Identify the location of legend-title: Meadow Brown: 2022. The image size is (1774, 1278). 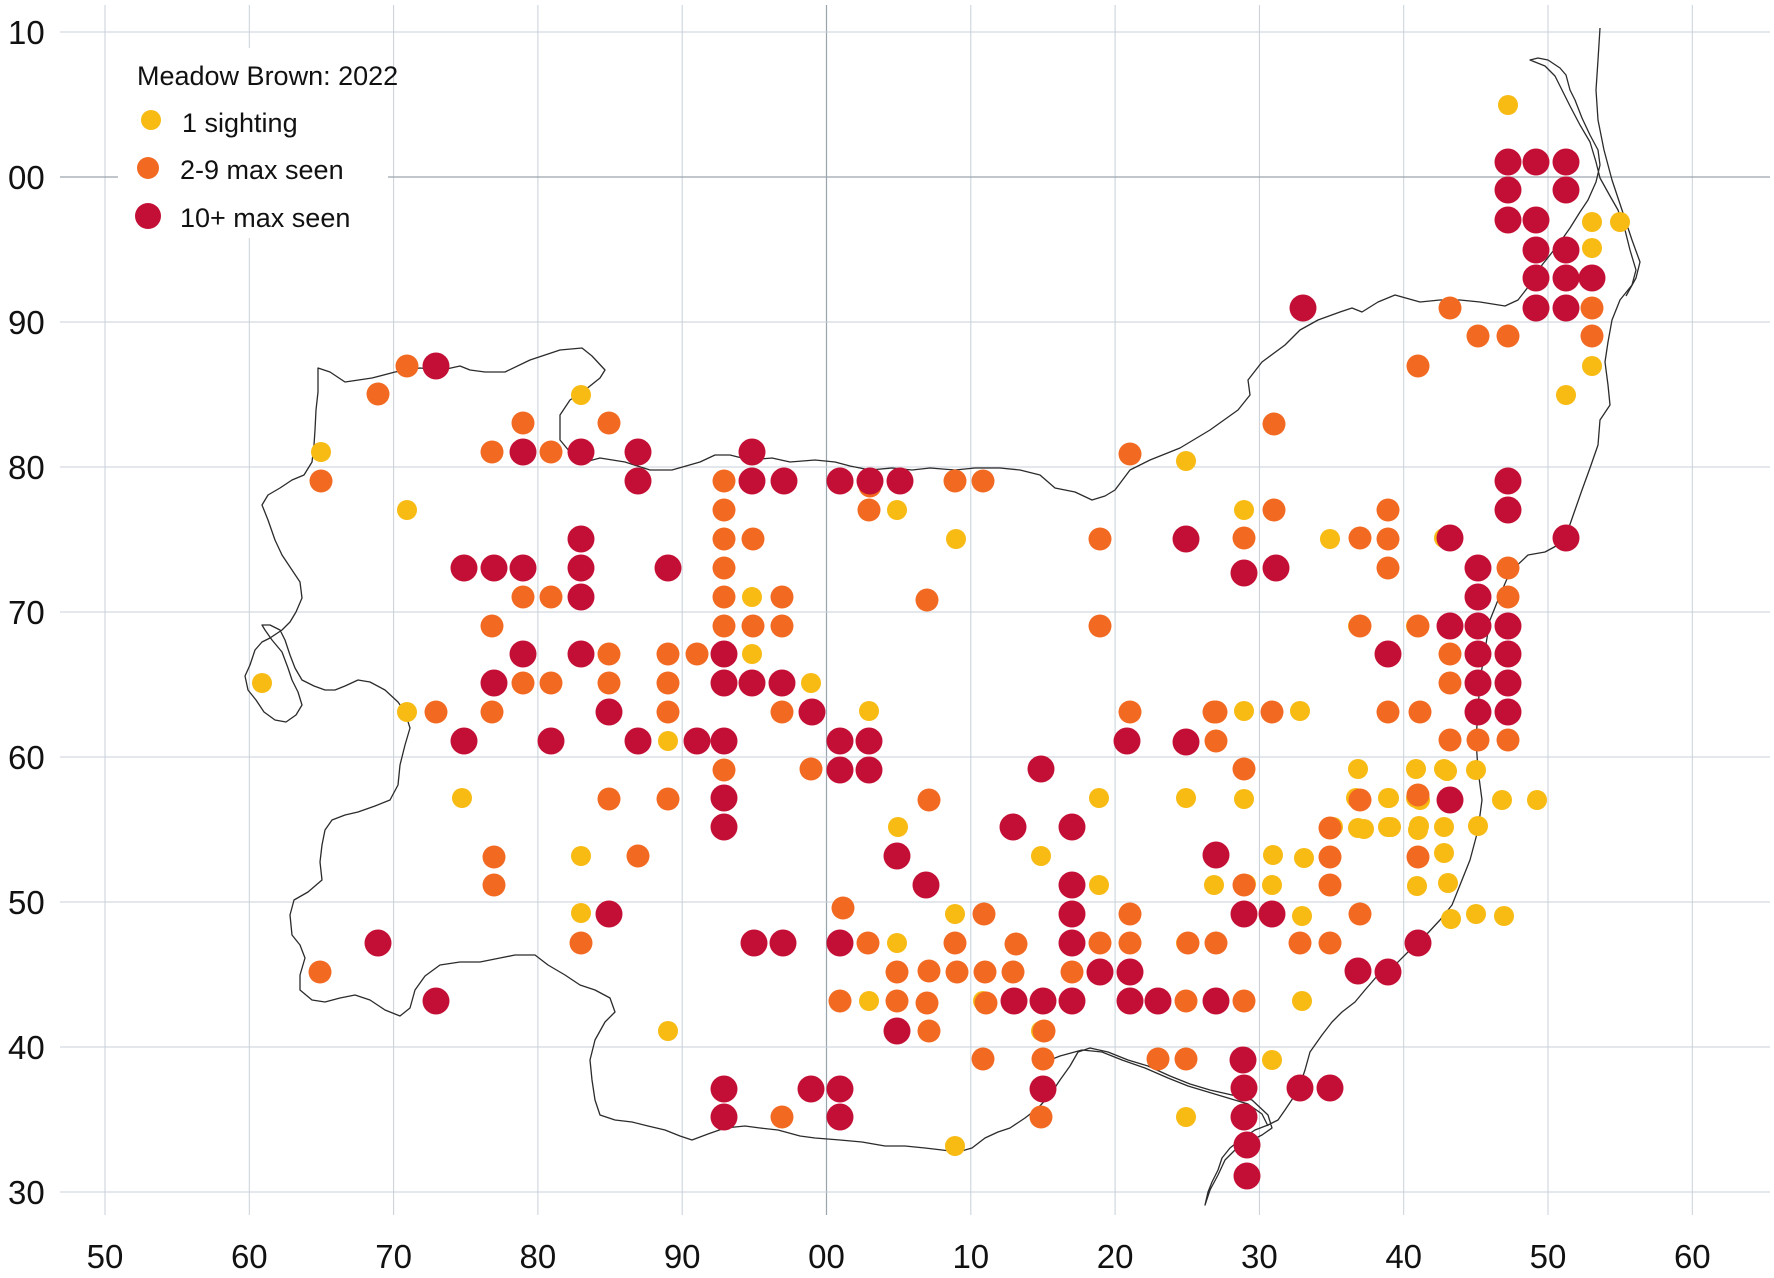
(267, 76).